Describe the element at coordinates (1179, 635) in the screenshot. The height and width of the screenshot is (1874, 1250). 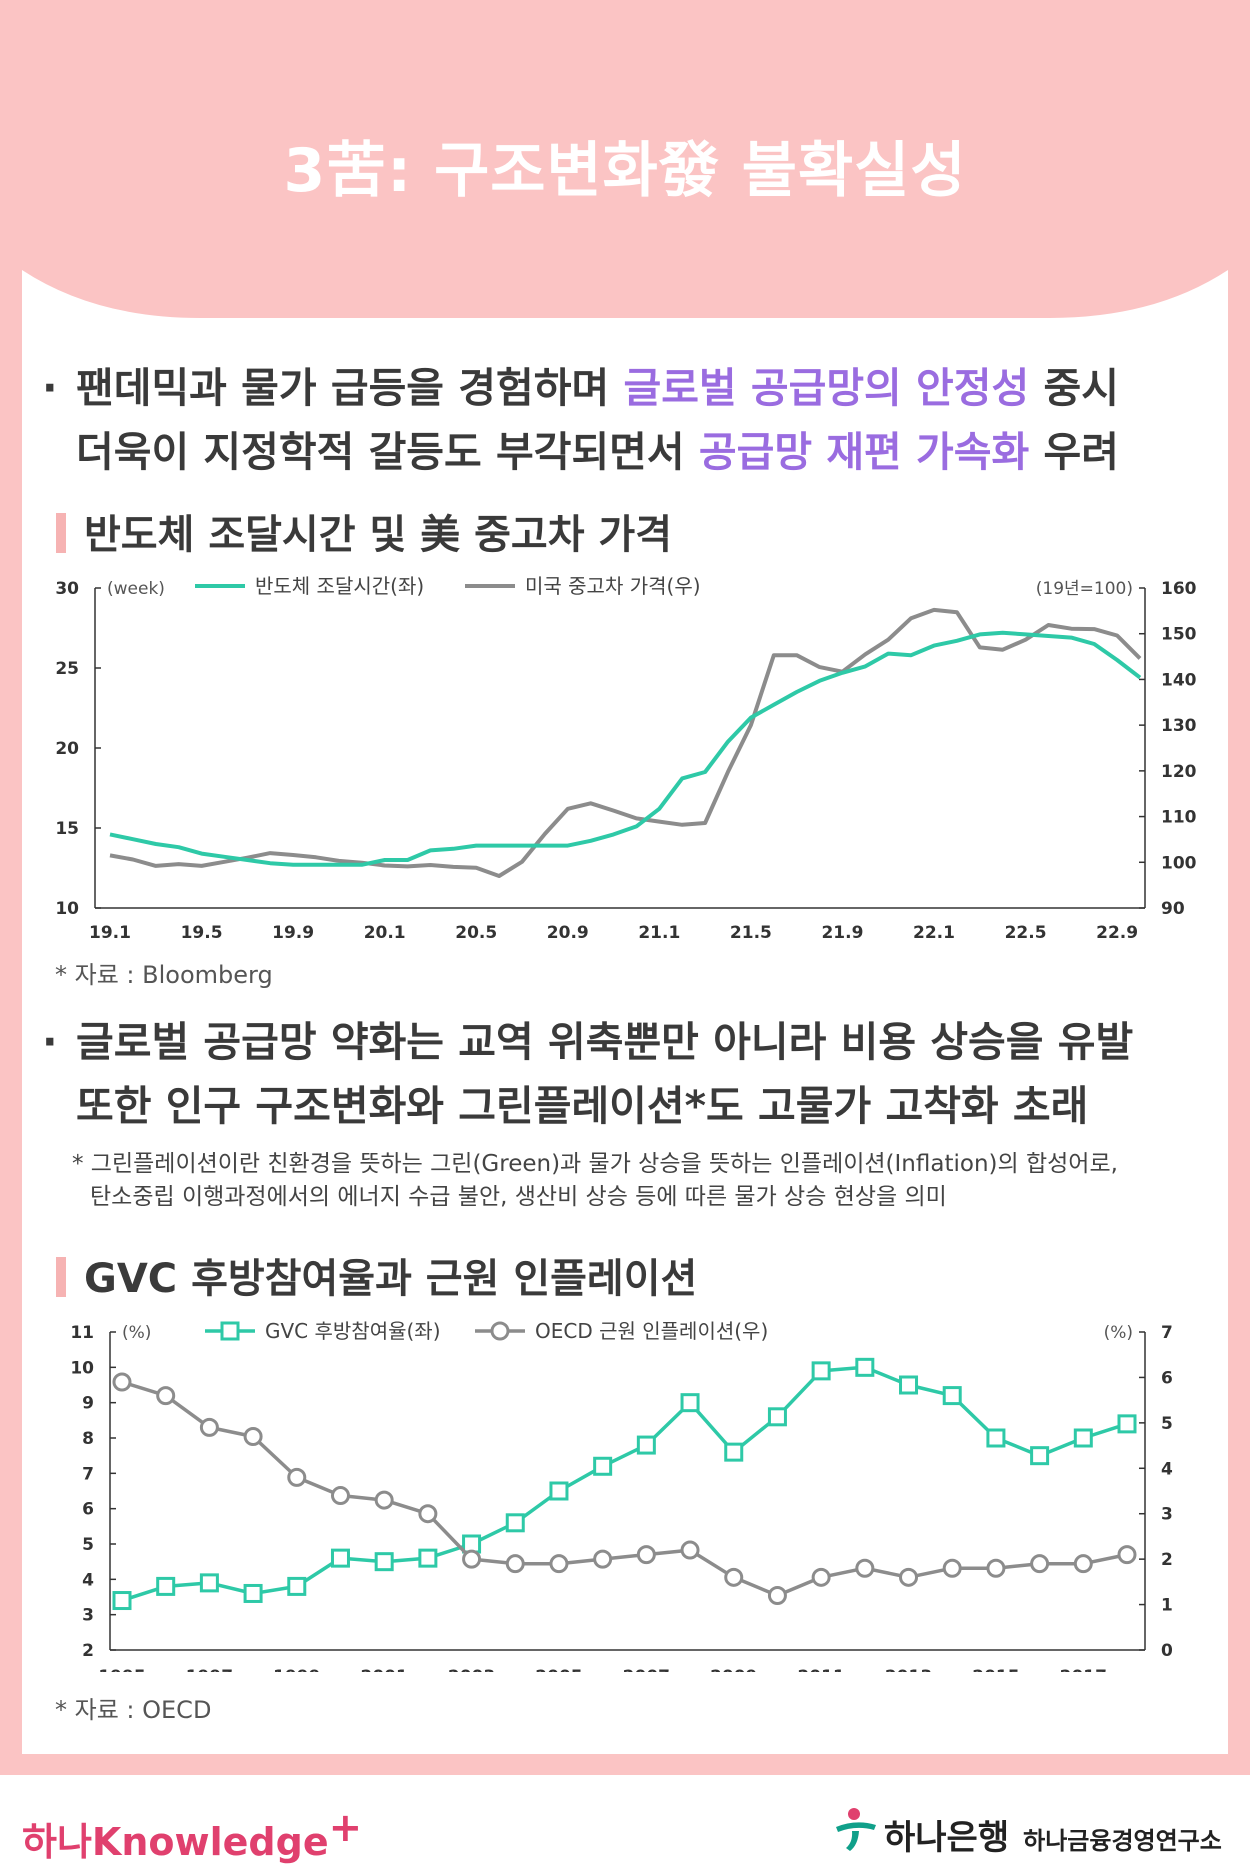
I see `right-tick-label: 150` at that location.